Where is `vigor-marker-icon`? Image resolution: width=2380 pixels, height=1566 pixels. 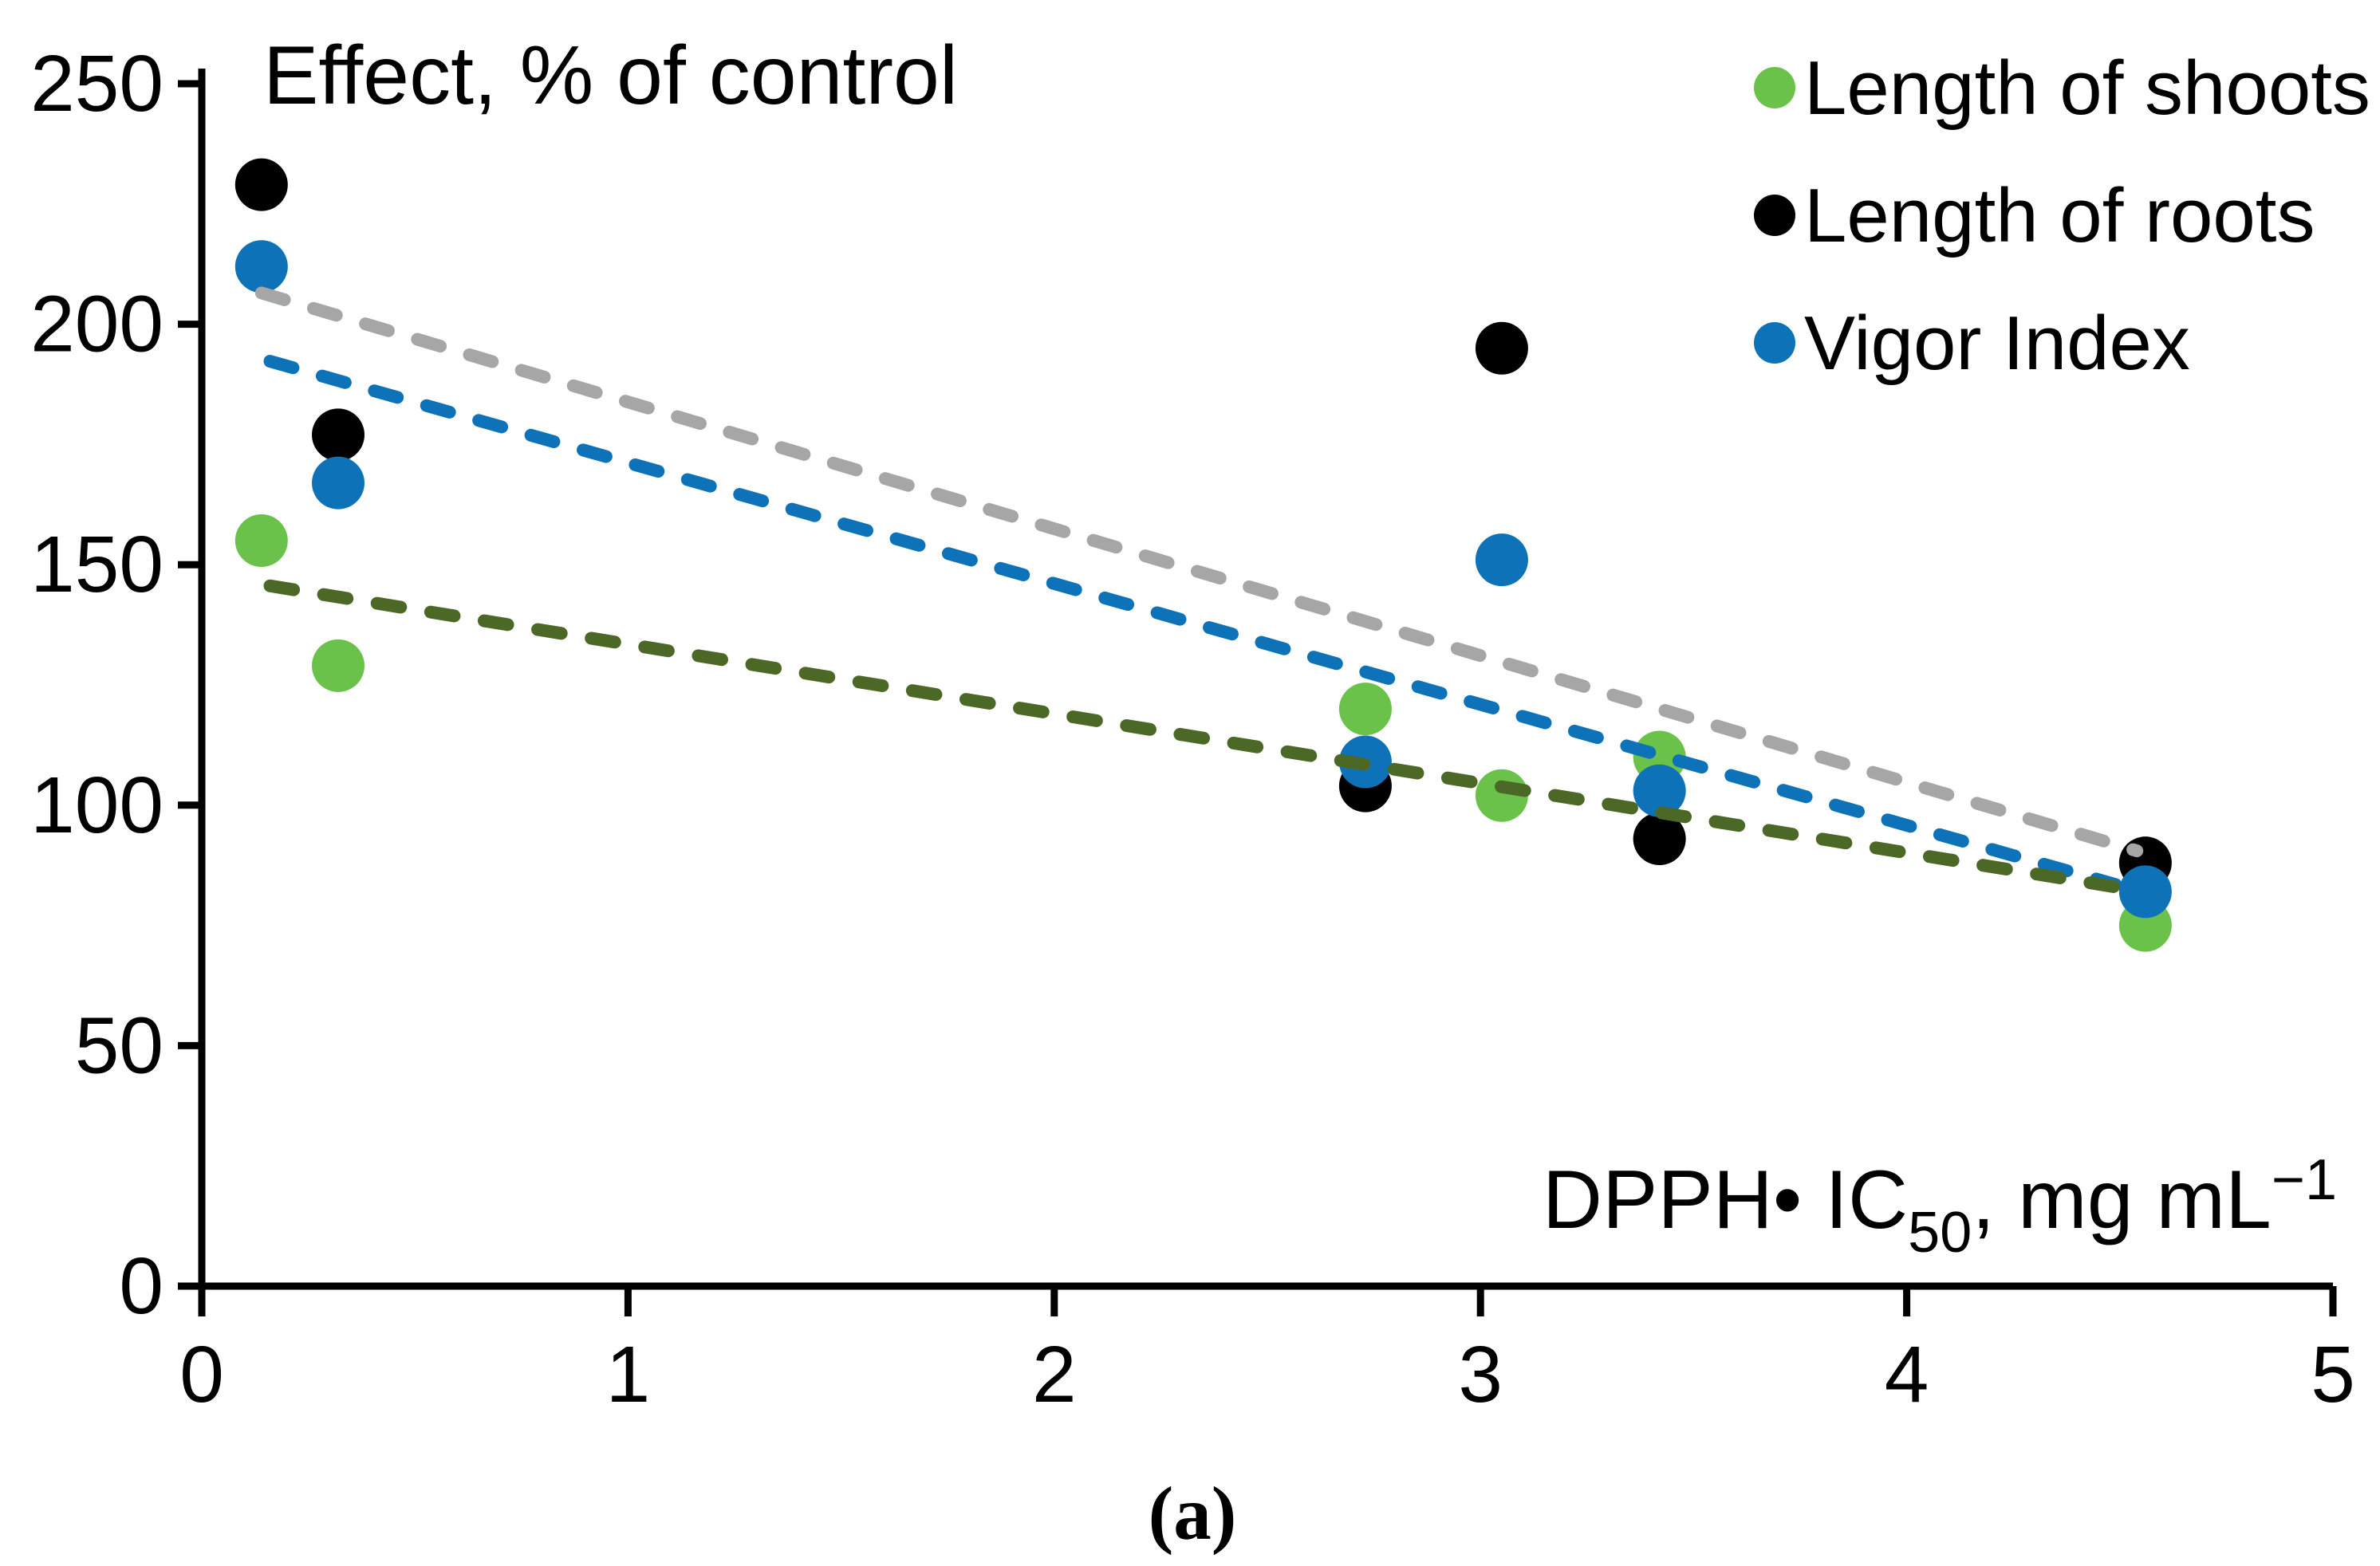
vigor-marker-icon is located at coordinates (1774, 343).